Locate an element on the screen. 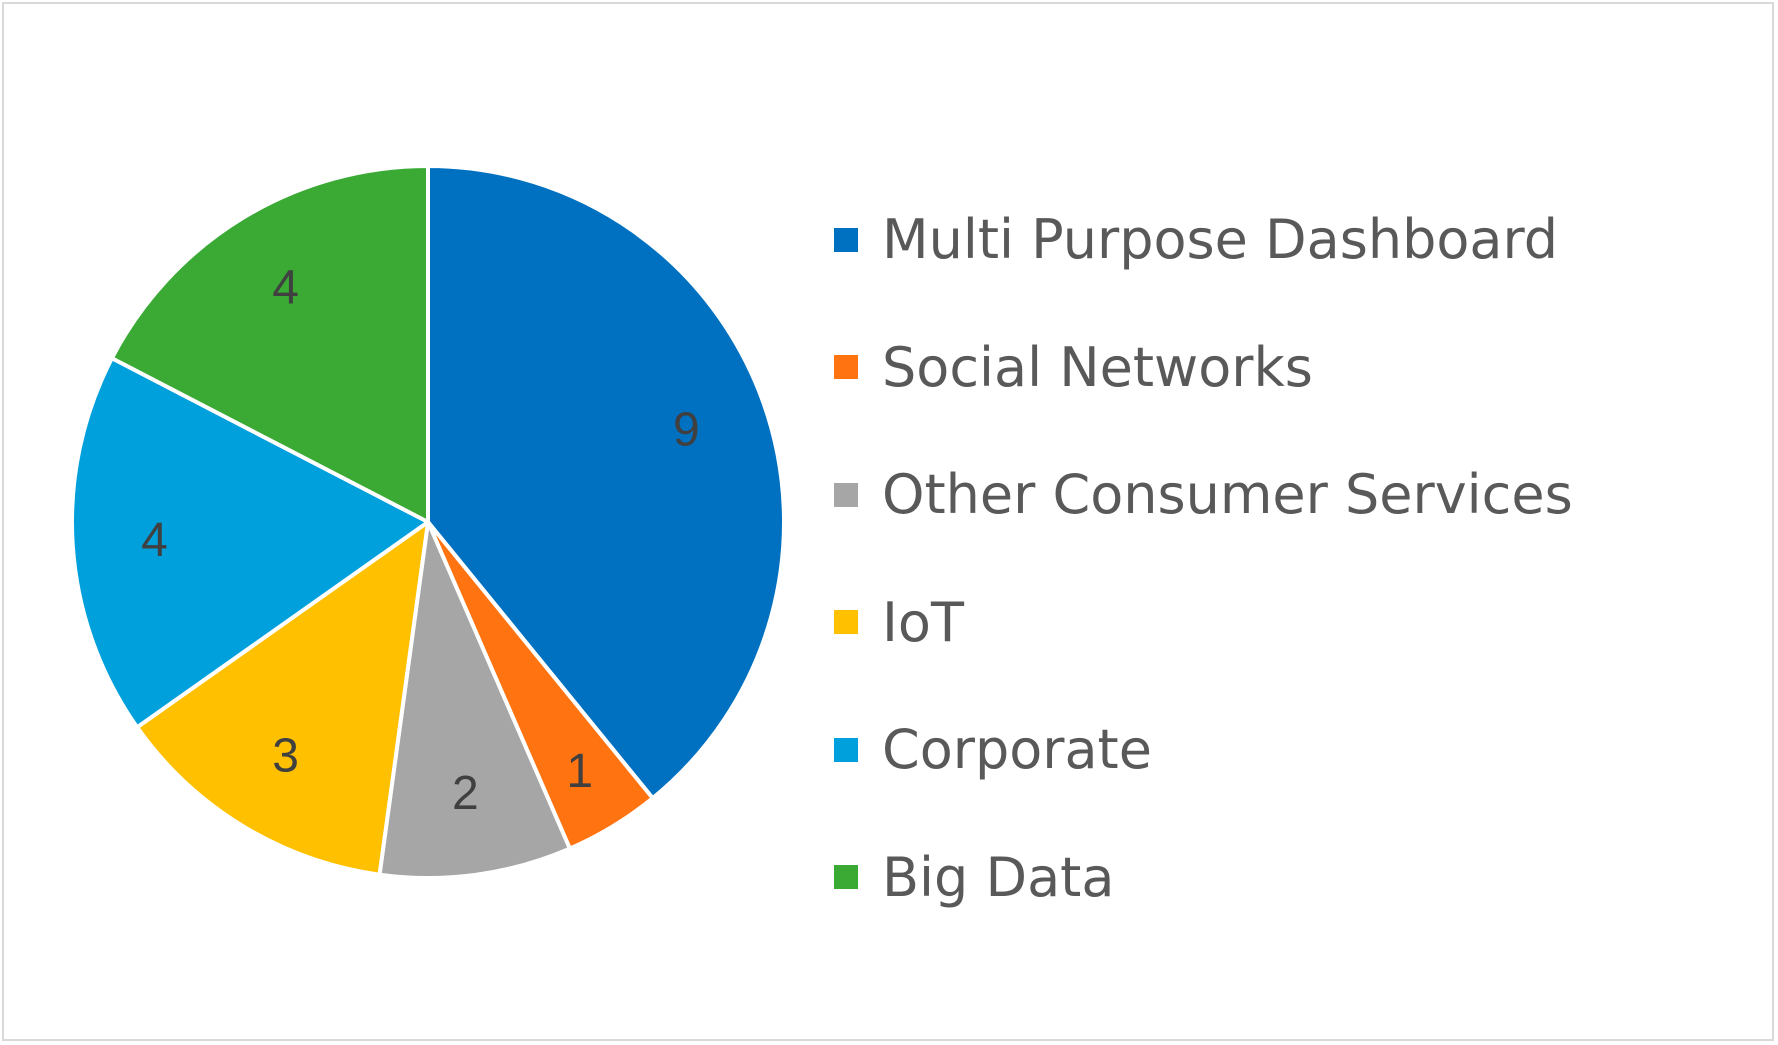 The image size is (1778, 1045). legend-label: IoT is located at coordinates (923, 622).